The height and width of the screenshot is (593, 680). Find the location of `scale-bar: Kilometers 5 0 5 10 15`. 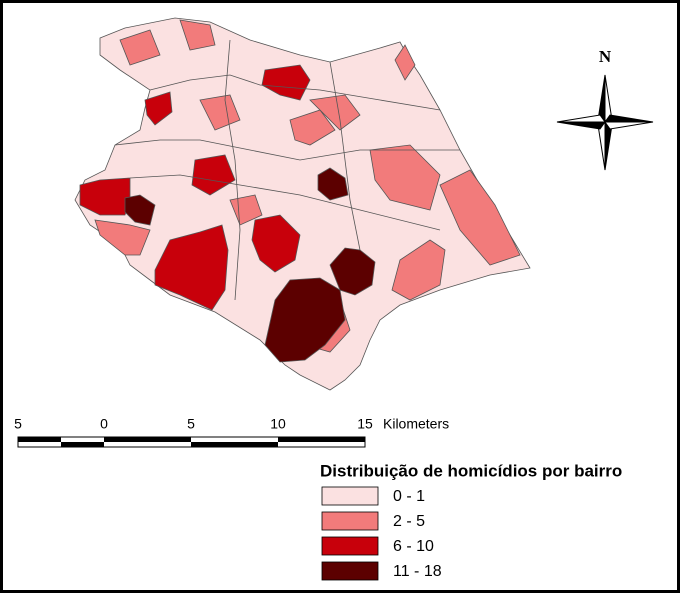

scale-bar: Kilometers 5 0 5 10 15 is located at coordinates (231, 432).